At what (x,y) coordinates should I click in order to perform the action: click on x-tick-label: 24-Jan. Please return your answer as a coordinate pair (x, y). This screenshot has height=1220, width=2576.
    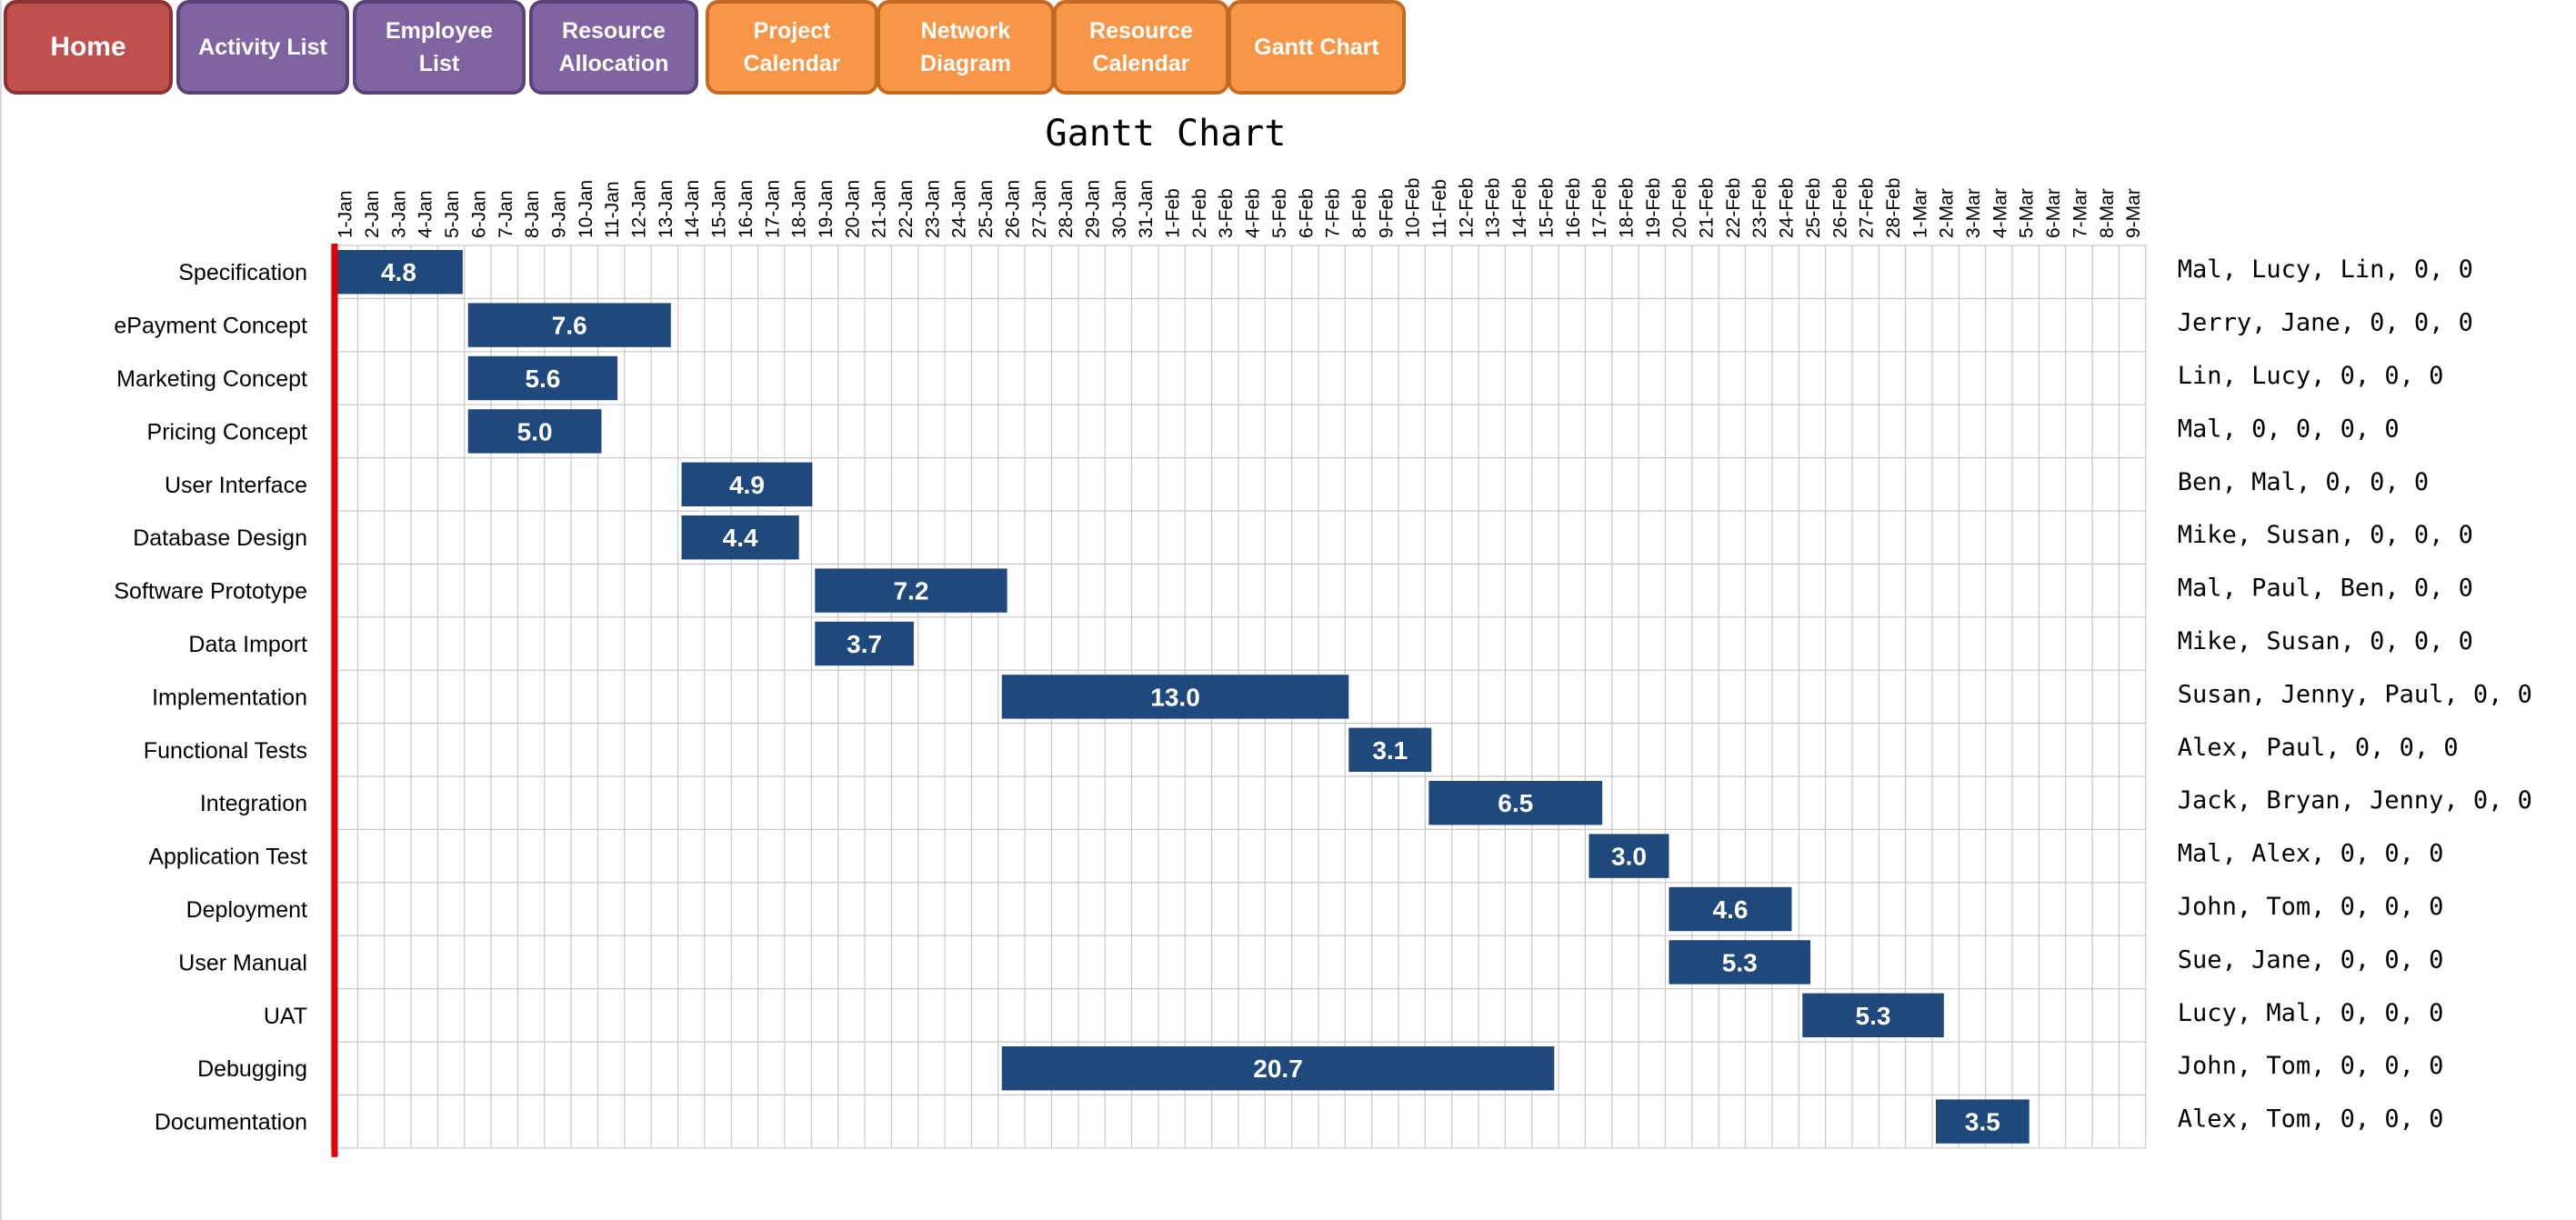
    Looking at the image, I should click on (959, 209).